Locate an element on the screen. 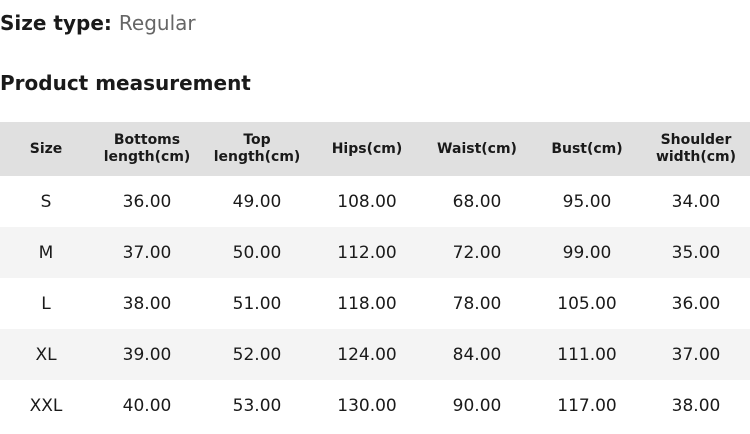 The width and height of the screenshot is (750, 434). cell-hips: 130.00 is located at coordinates (367, 405).